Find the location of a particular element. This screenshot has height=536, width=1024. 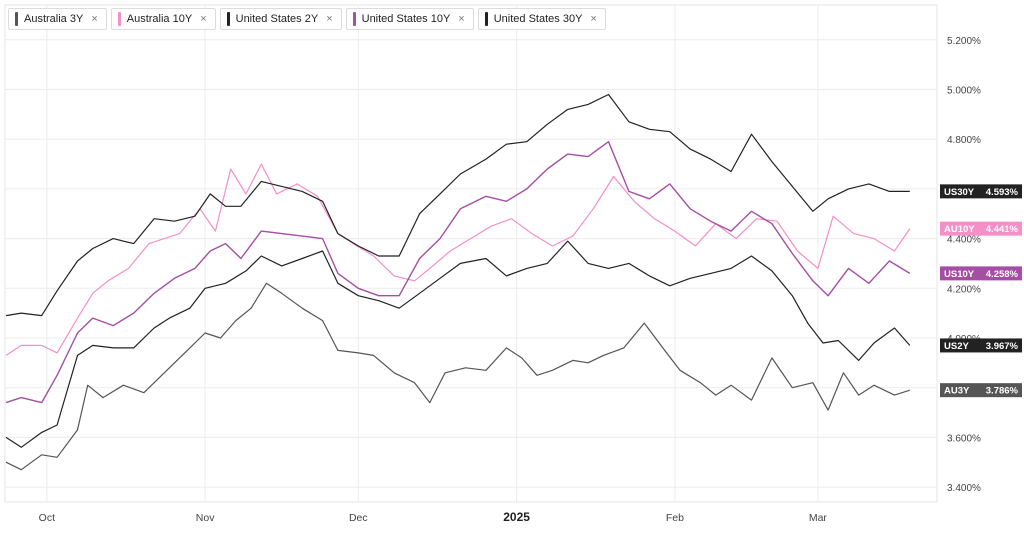

last-value-series-name: AU3Y is located at coordinates (957, 391).